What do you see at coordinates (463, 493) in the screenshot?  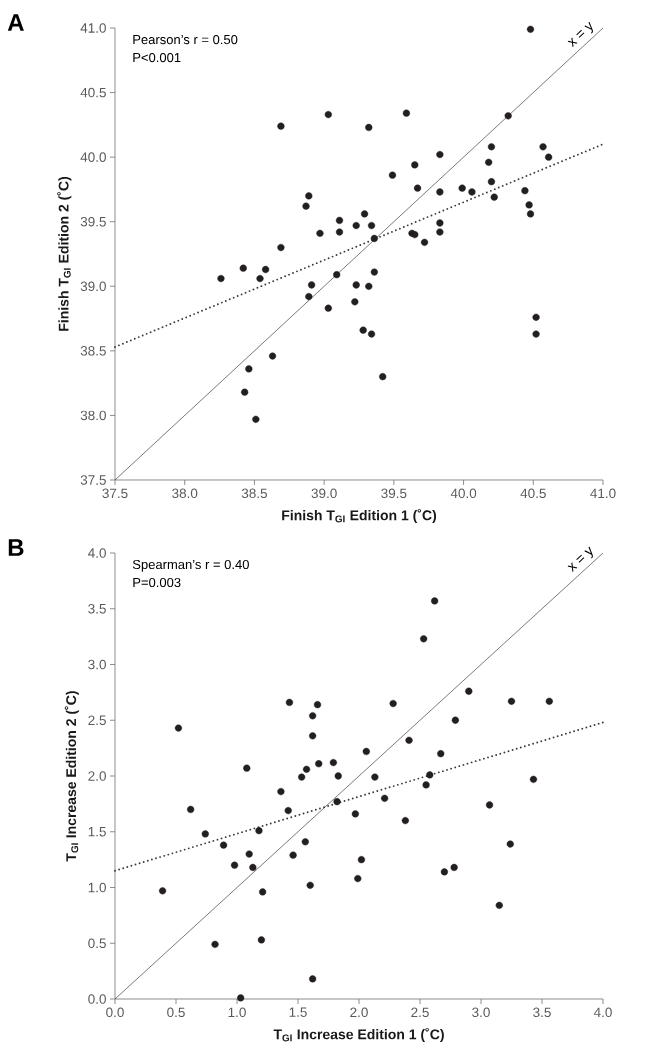 I see `x-tick-label: 40.0` at bounding box center [463, 493].